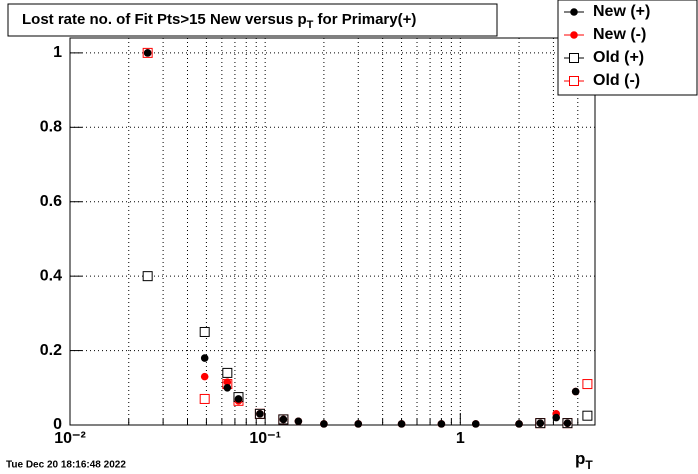 The image size is (698, 474). I want to click on x-label-main: p, so click(580, 458).